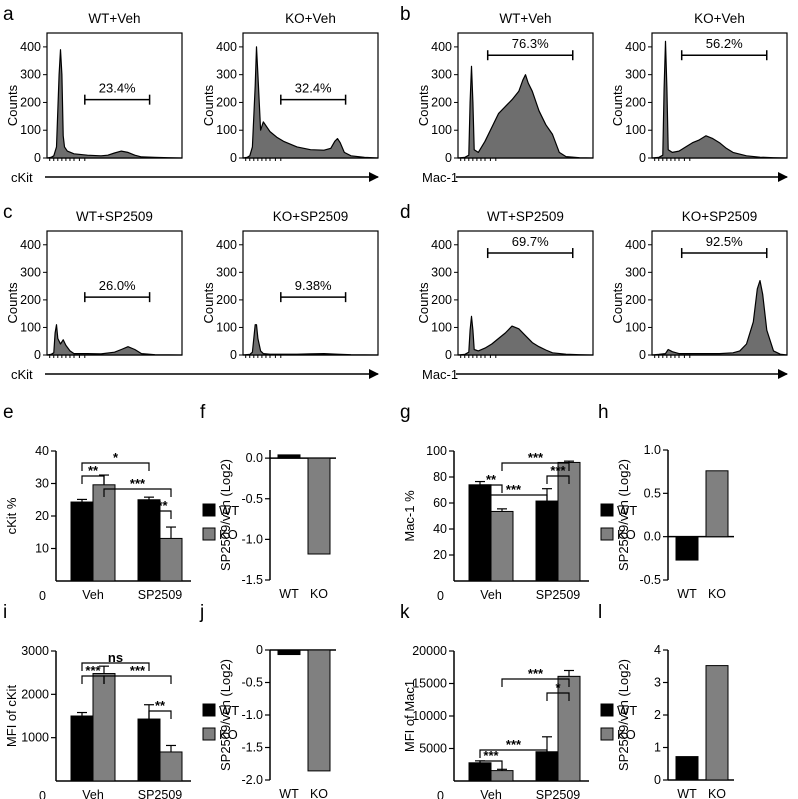  I want to click on y-tick-label: 2000, so click(35, 694).